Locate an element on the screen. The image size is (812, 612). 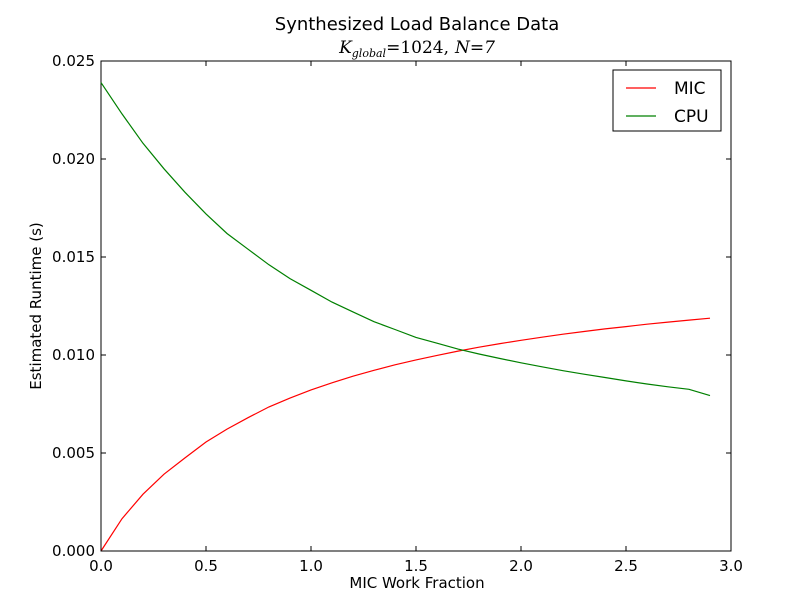
y-tick-label: 0.020 is located at coordinates (73, 159).